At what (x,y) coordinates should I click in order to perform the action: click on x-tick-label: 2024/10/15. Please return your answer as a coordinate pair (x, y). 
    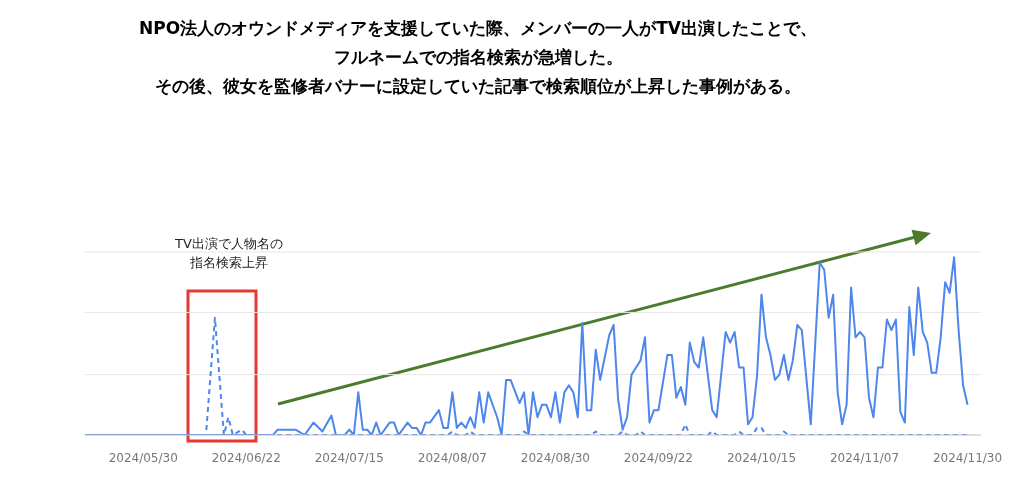
    Looking at the image, I should click on (761, 457).